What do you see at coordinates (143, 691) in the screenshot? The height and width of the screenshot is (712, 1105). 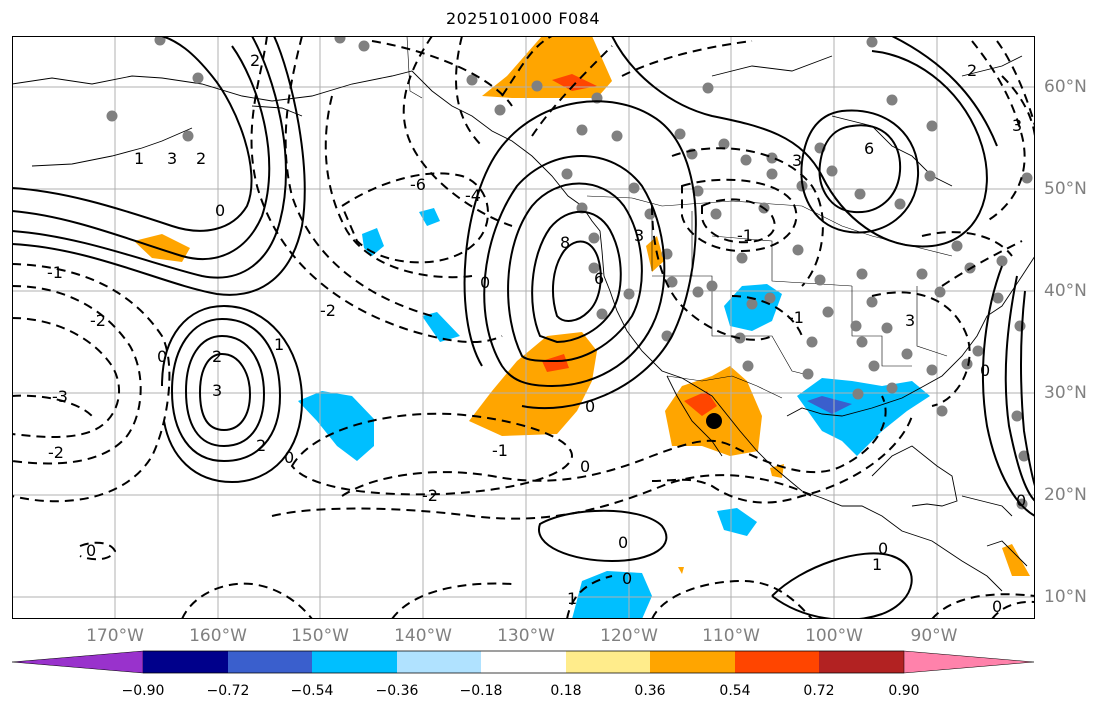 I see `colorbar-tick-label: −0.90` at bounding box center [143, 691].